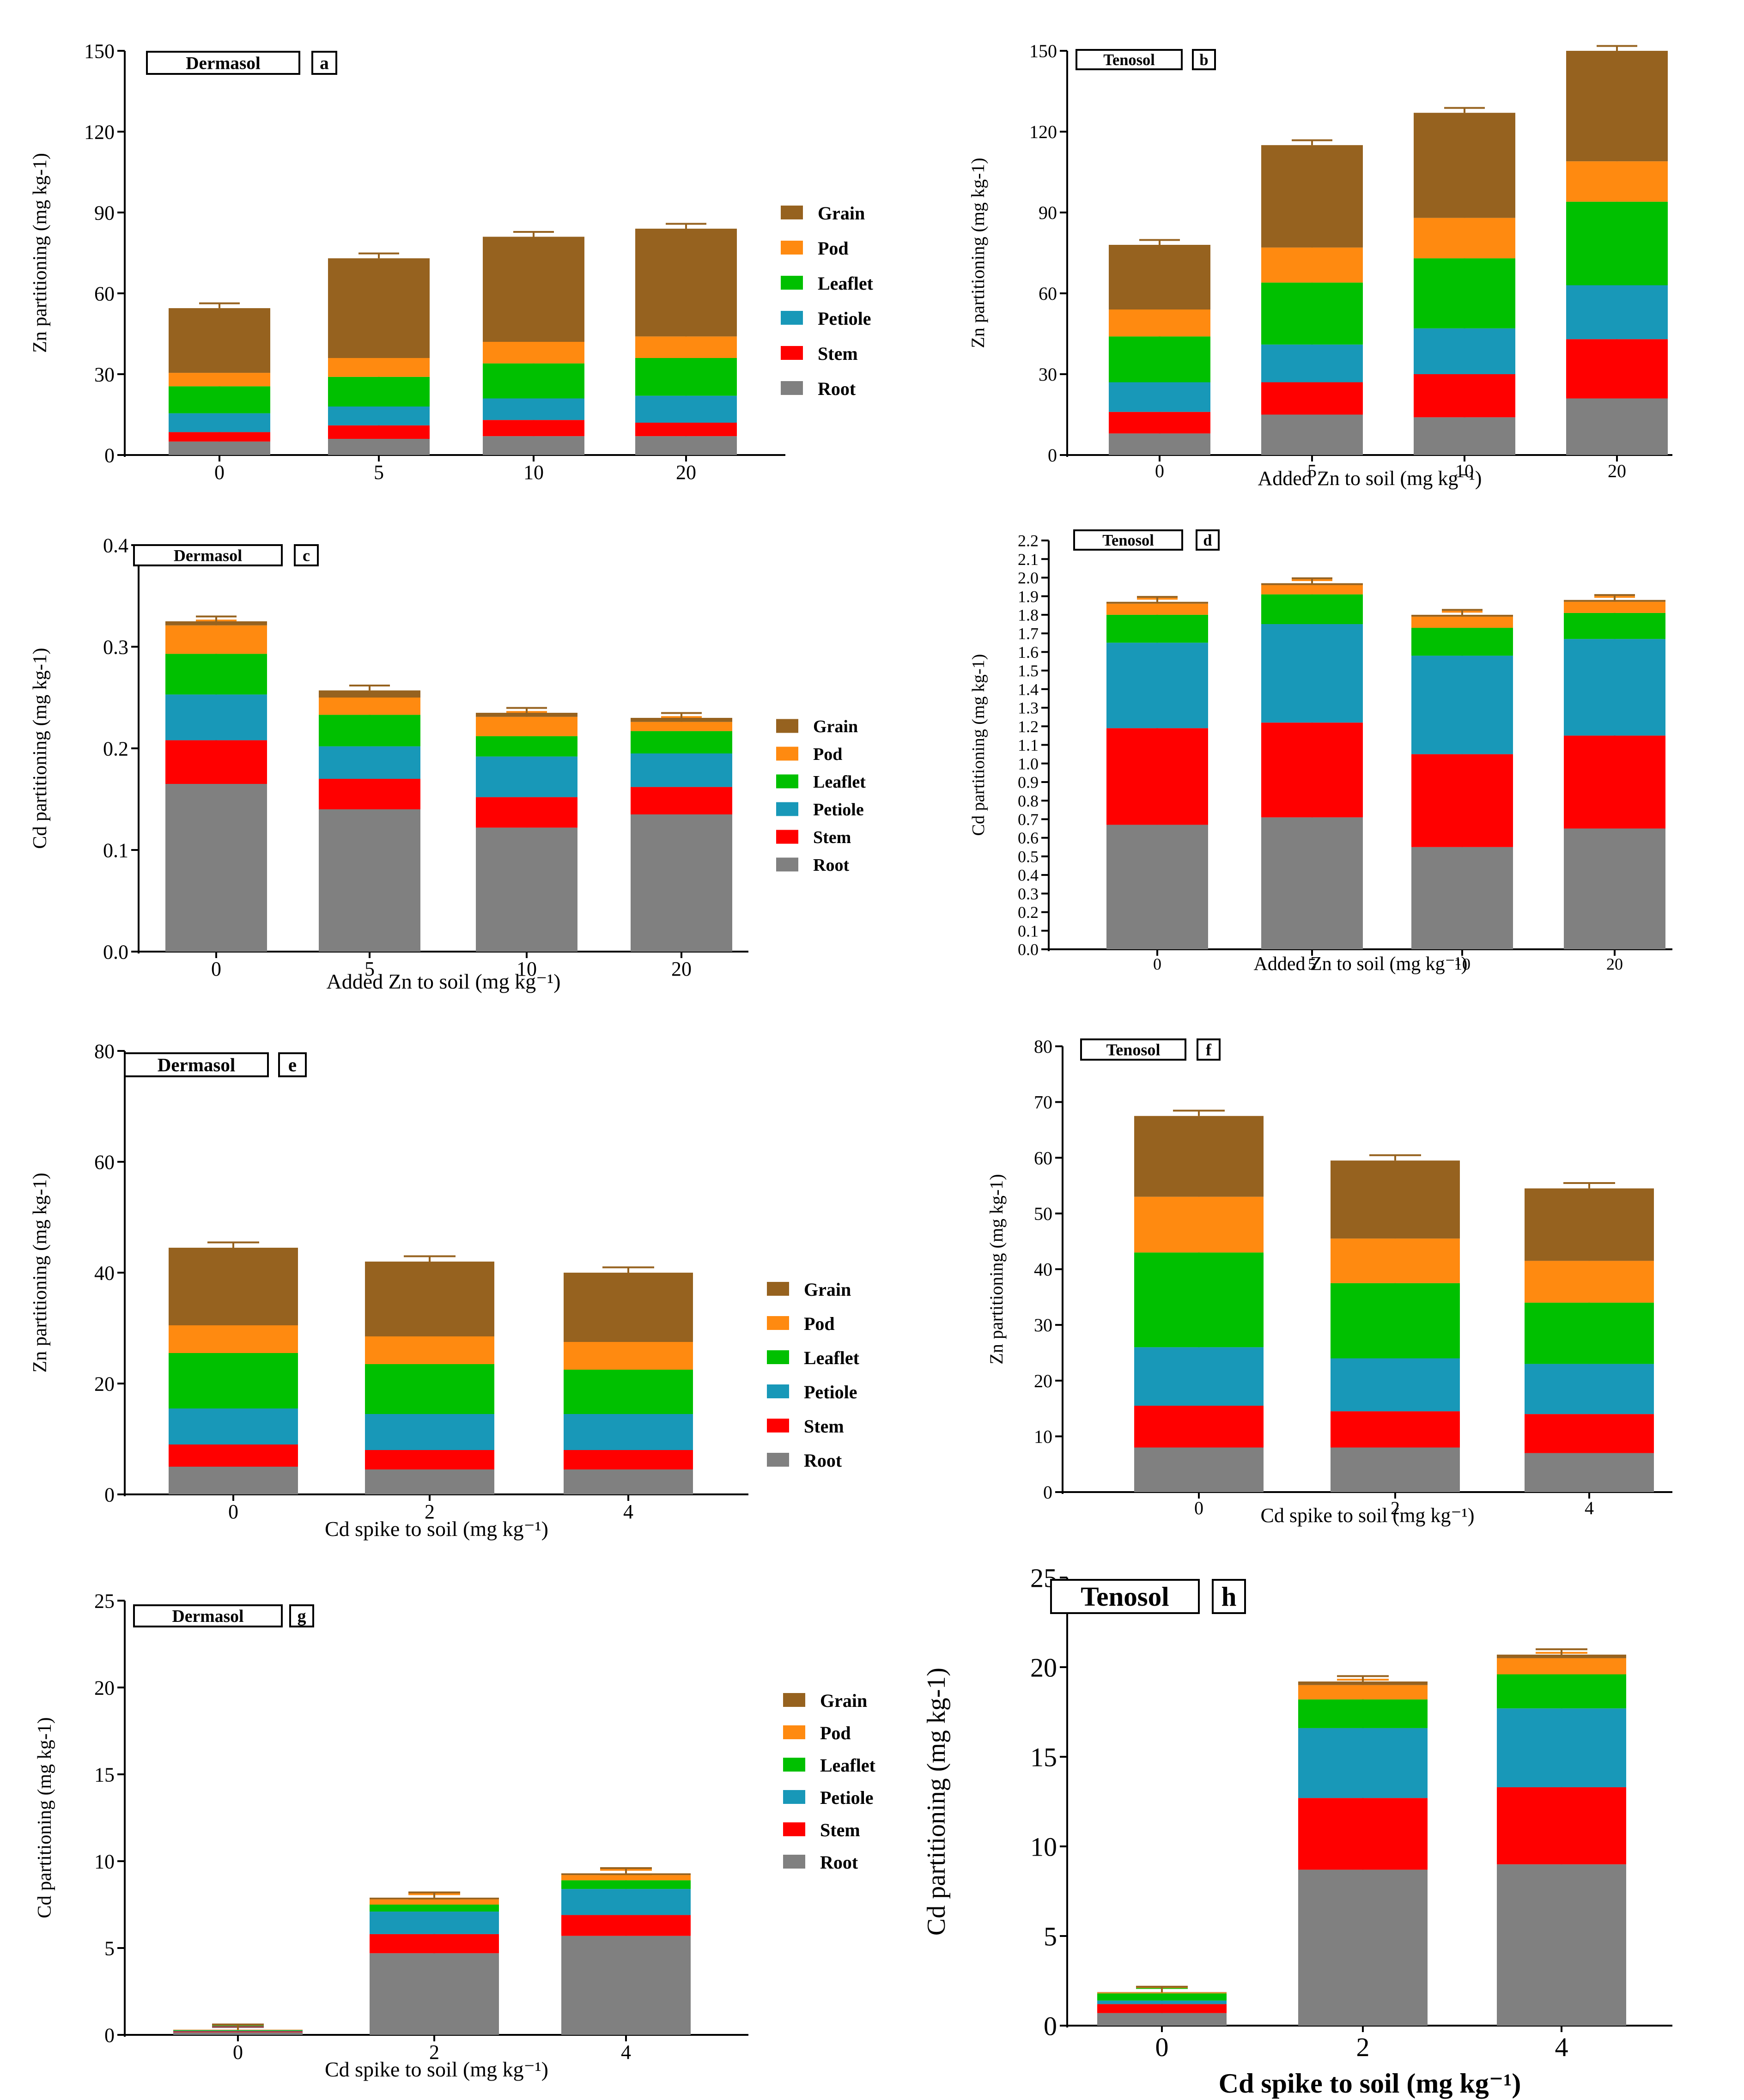 The image size is (1744, 2100). I want to click on panel-tag: f, so click(1209, 1049).